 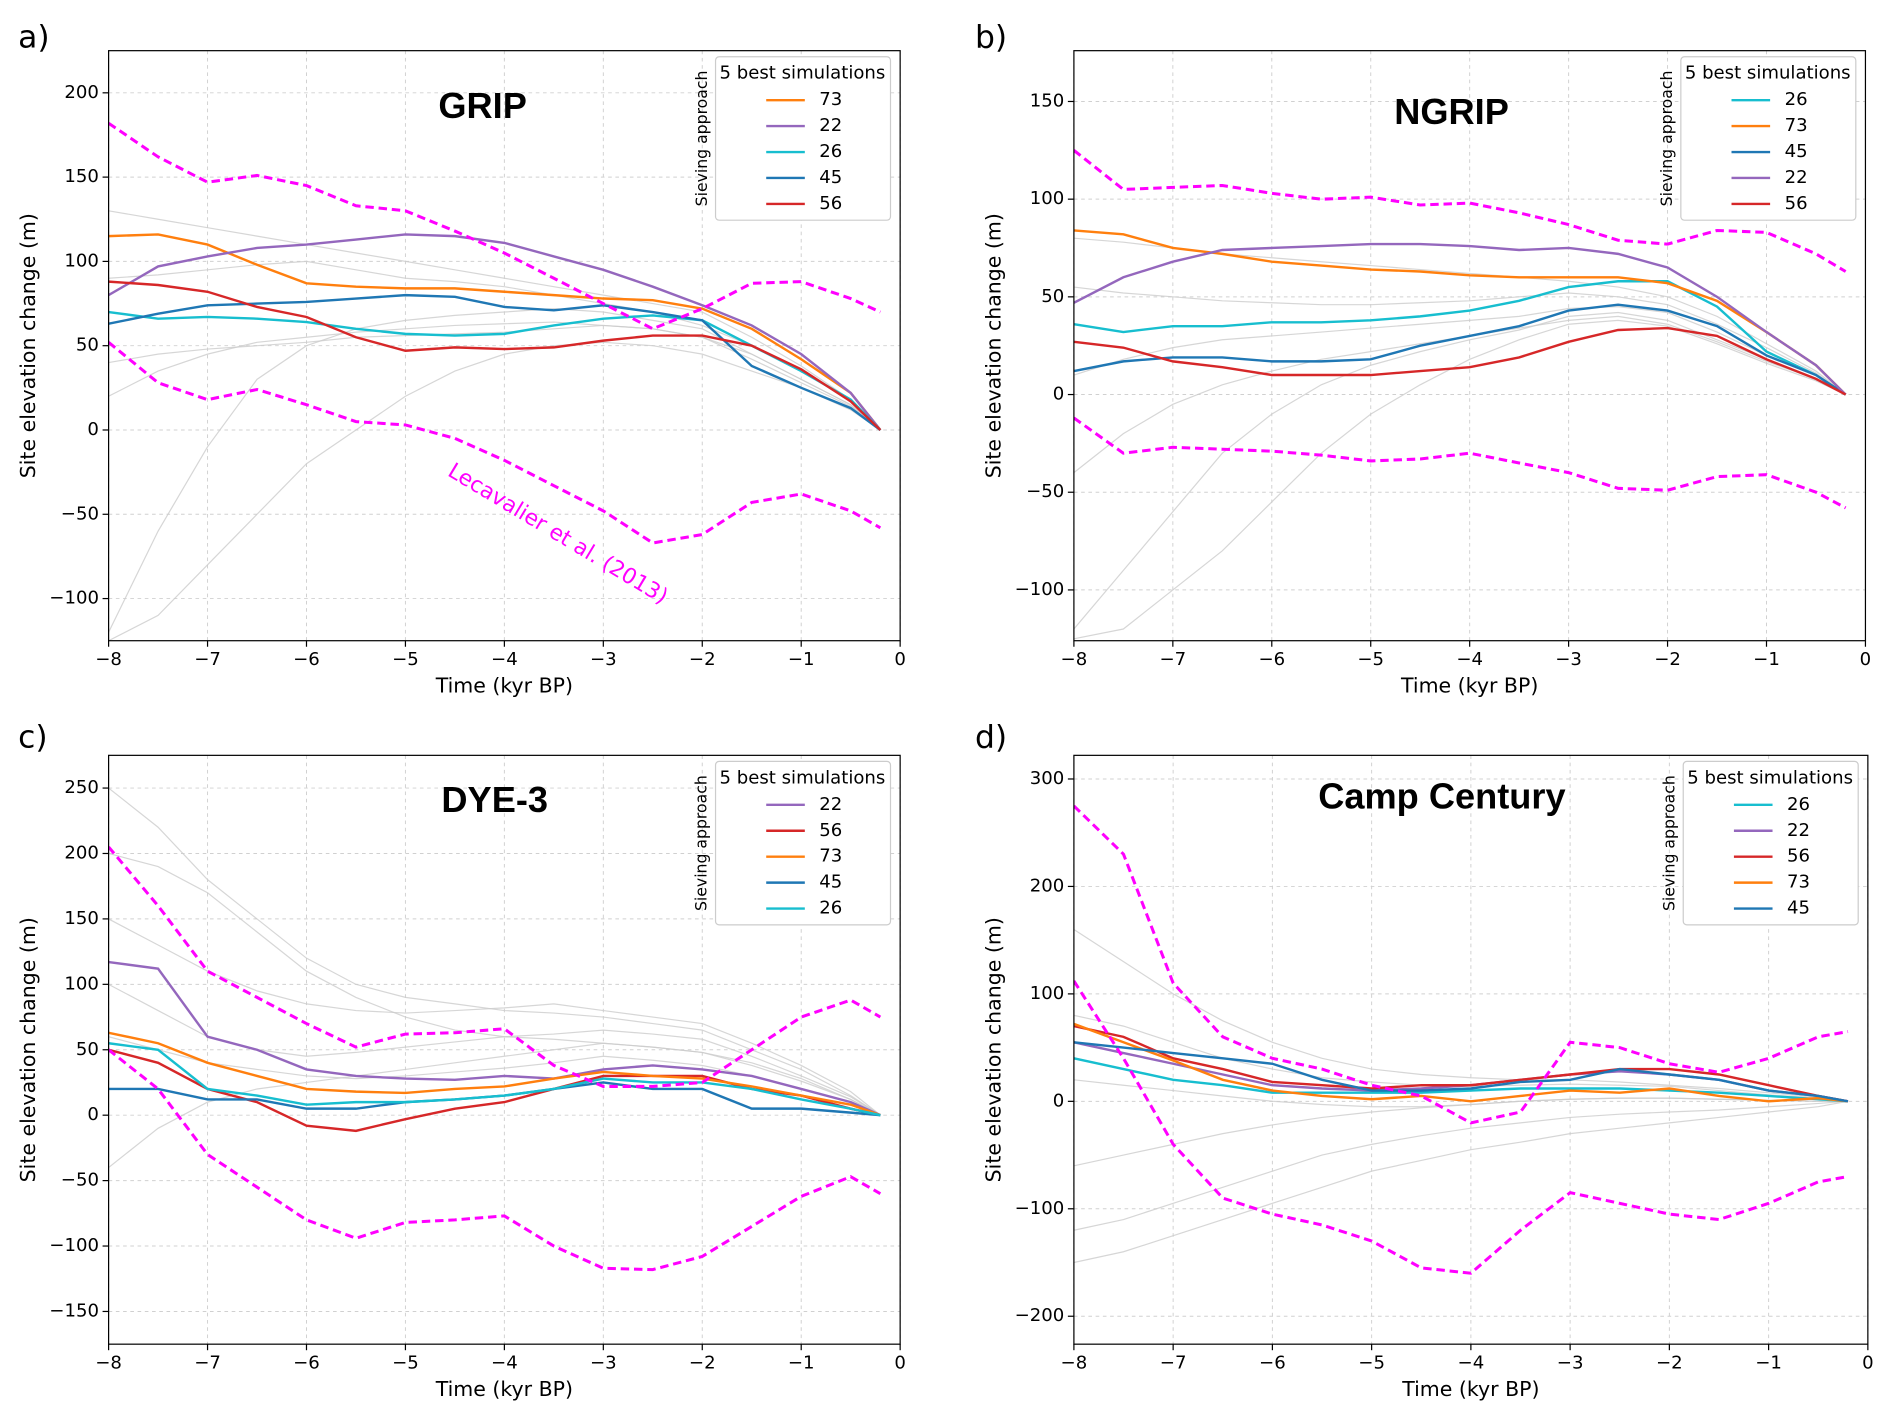 I want to click on panel-title: GRIP, so click(x=482, y=105).